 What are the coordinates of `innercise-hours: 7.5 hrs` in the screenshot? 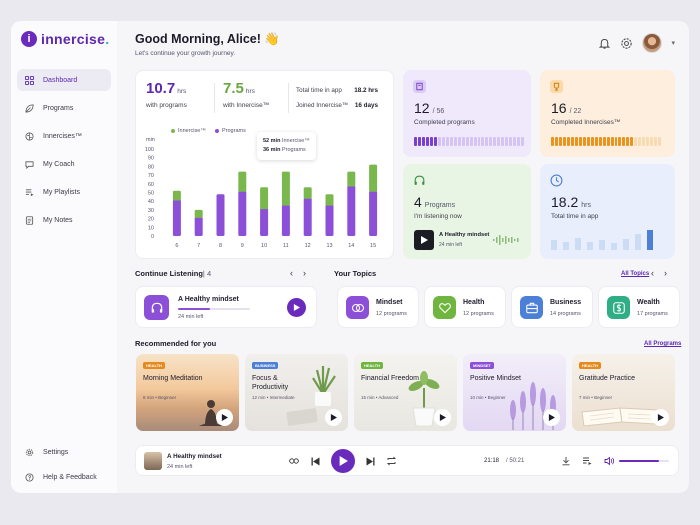 It's located at (239, 88).